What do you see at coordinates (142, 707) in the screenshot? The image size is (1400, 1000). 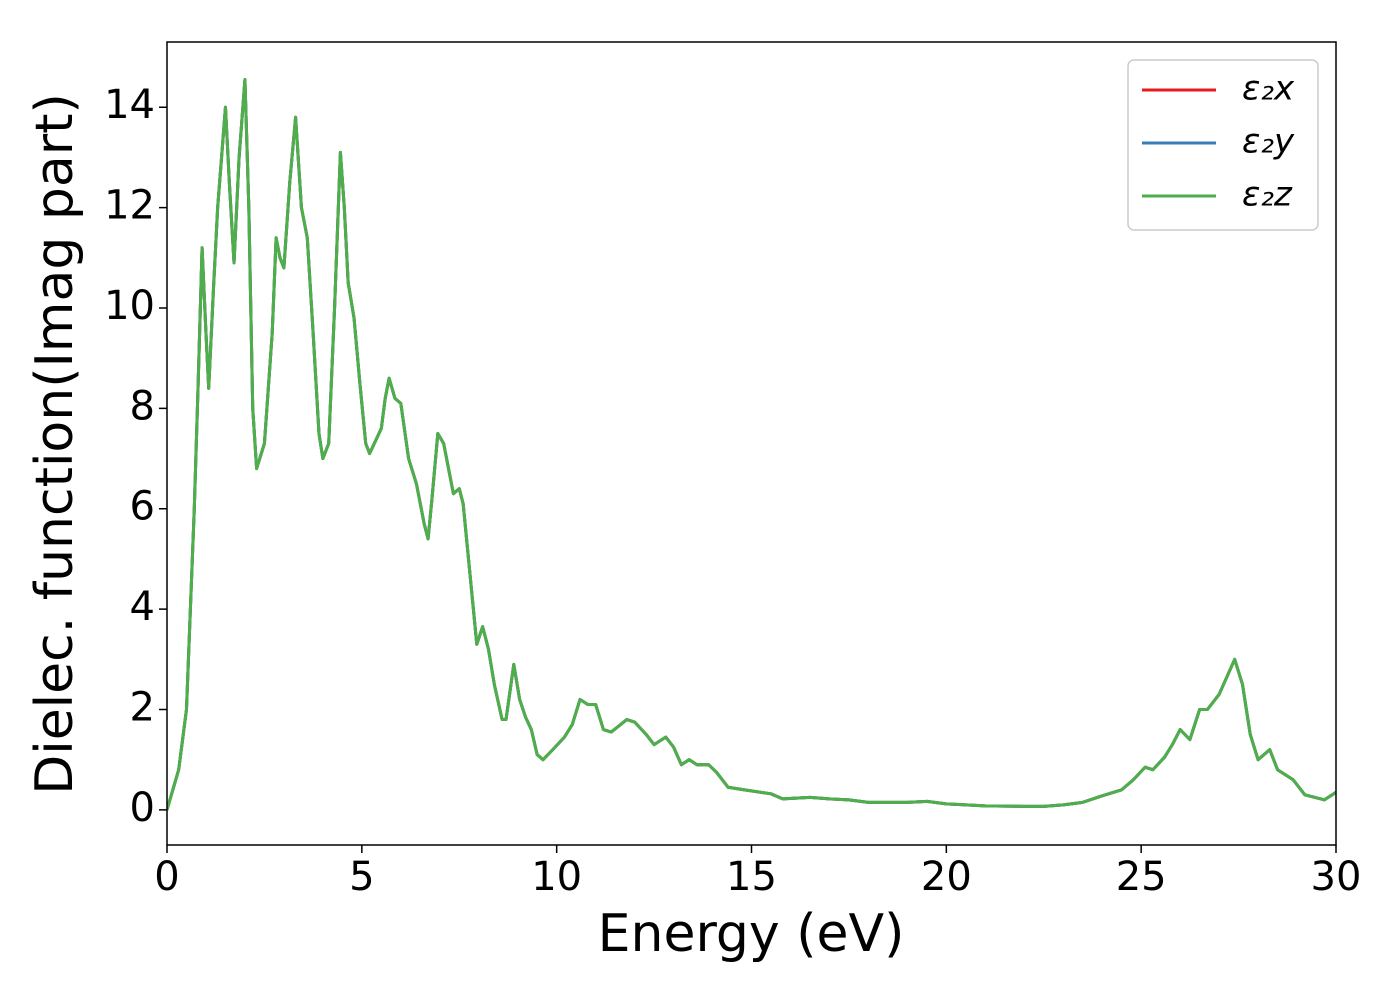 I see `y-tick-label: 2` at bounding box center [142, 707].